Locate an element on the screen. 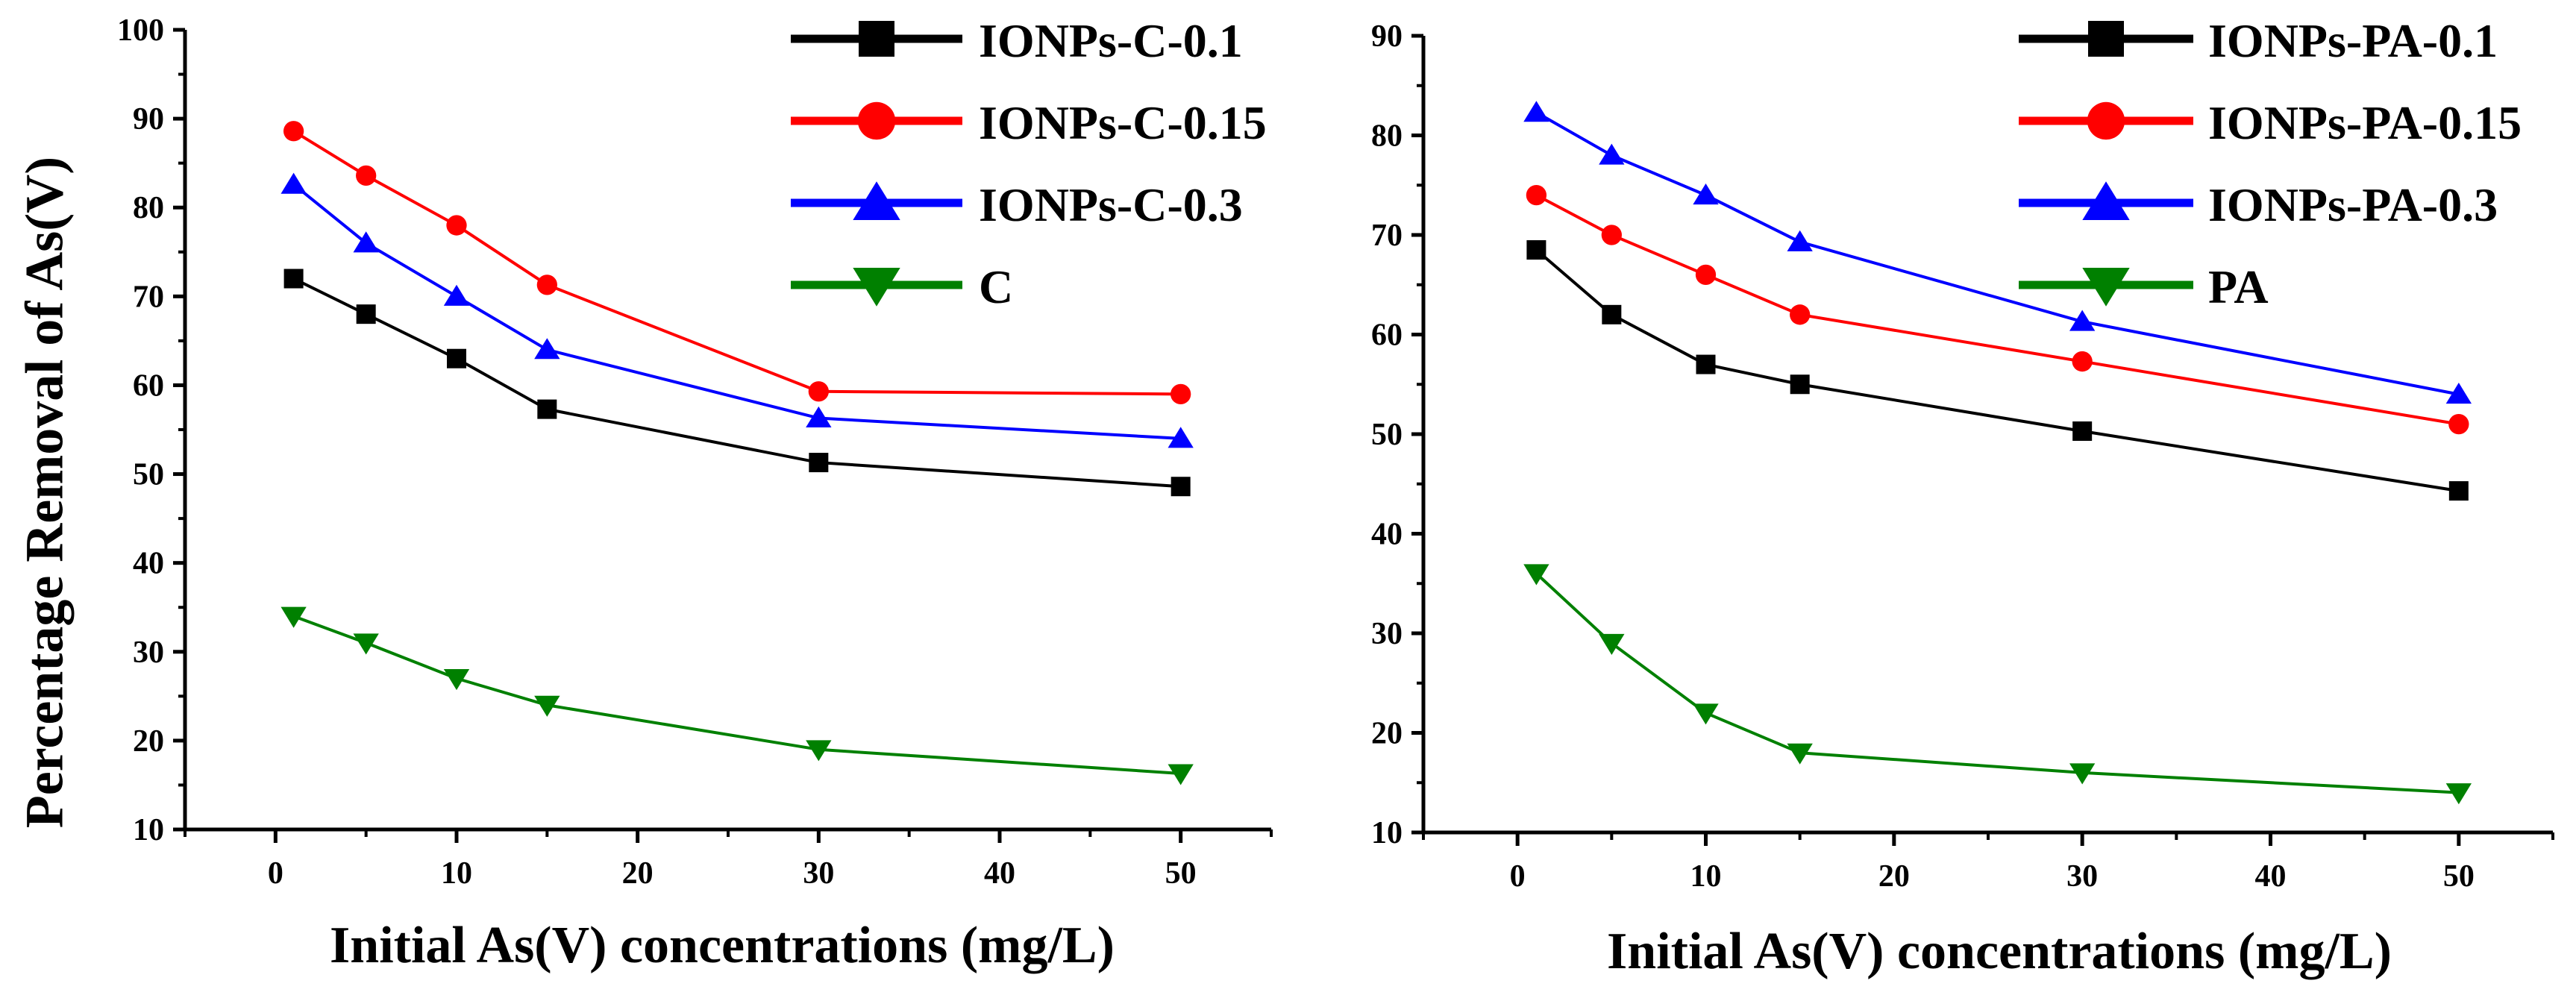  chart2-legend-marker-IONPs-PA-0.15 is located at coordinates (2106, 120).